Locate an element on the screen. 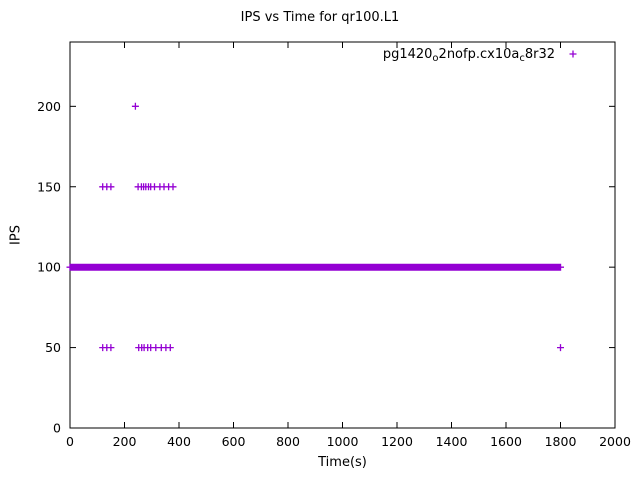 This screenshot has width=640, height=480. y-tick-label: 50 is located at coordinates (53, 347).